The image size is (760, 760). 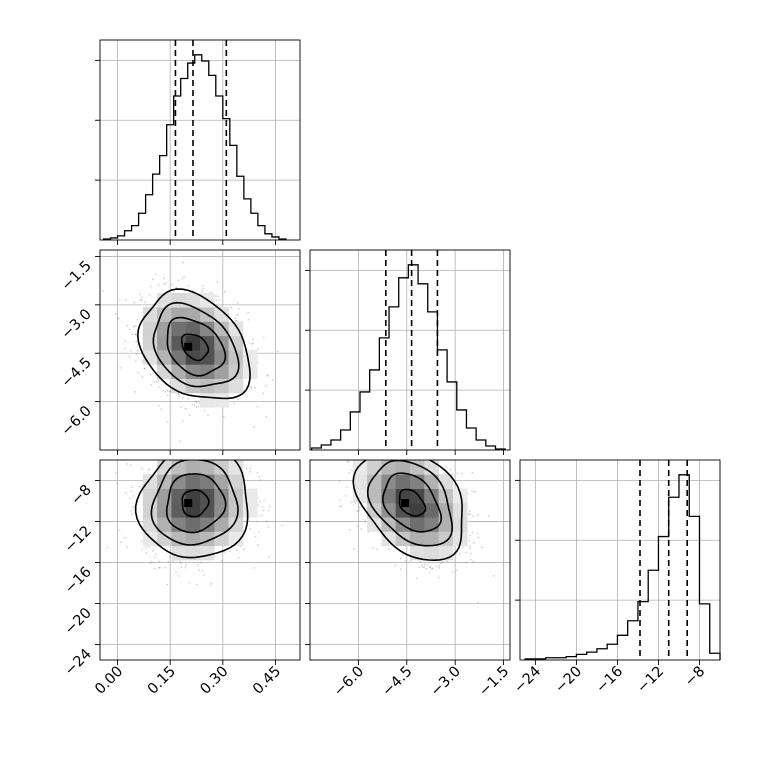 I want to click on y-tick-label: −3.0, so click(x=77, y=324).